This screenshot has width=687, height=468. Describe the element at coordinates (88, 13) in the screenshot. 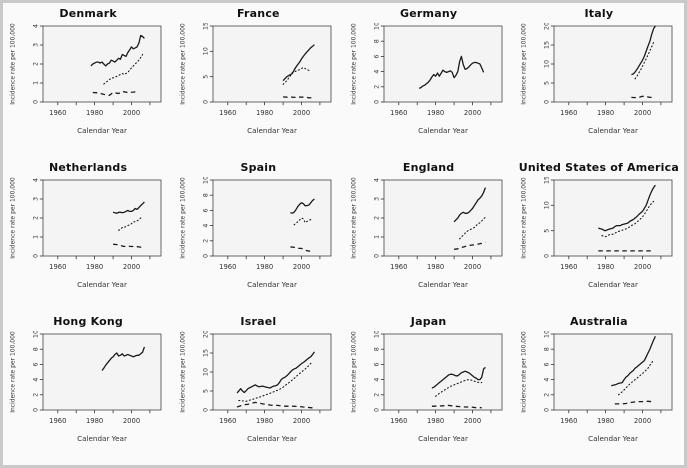

I see `chart-title: Denmark` at that location.